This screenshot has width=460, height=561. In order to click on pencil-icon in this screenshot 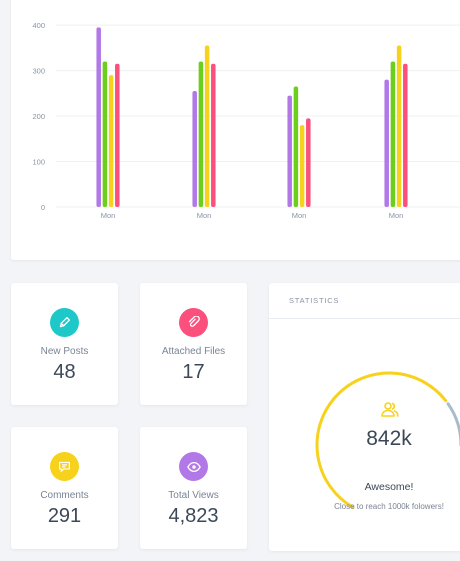, I will do `click(64, 322)`.